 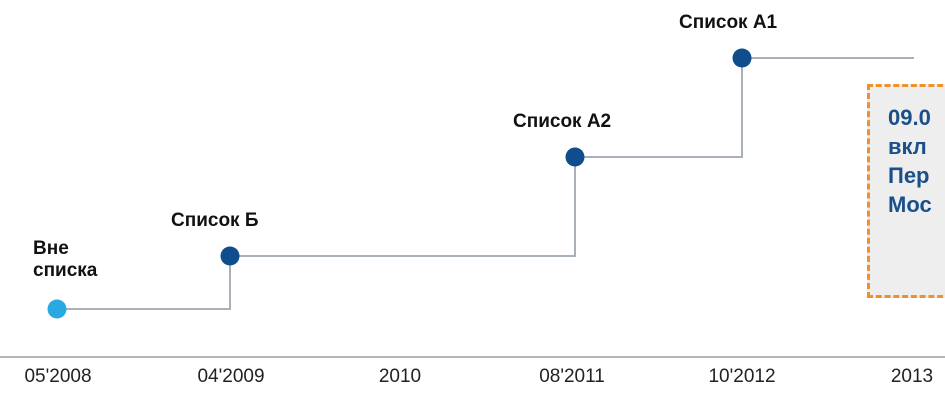 What do you see at coordinates (400, 376) in the screenshot?
I see `axis-tick-label: 2010` at bounding box center [400, 376].